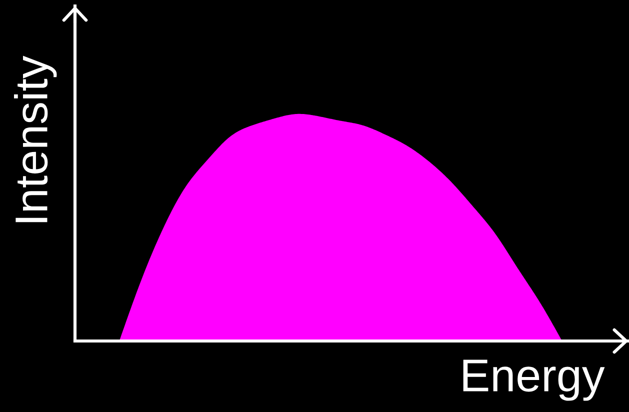  I want to click on x-axis-title: Energy, so click(534, 380).